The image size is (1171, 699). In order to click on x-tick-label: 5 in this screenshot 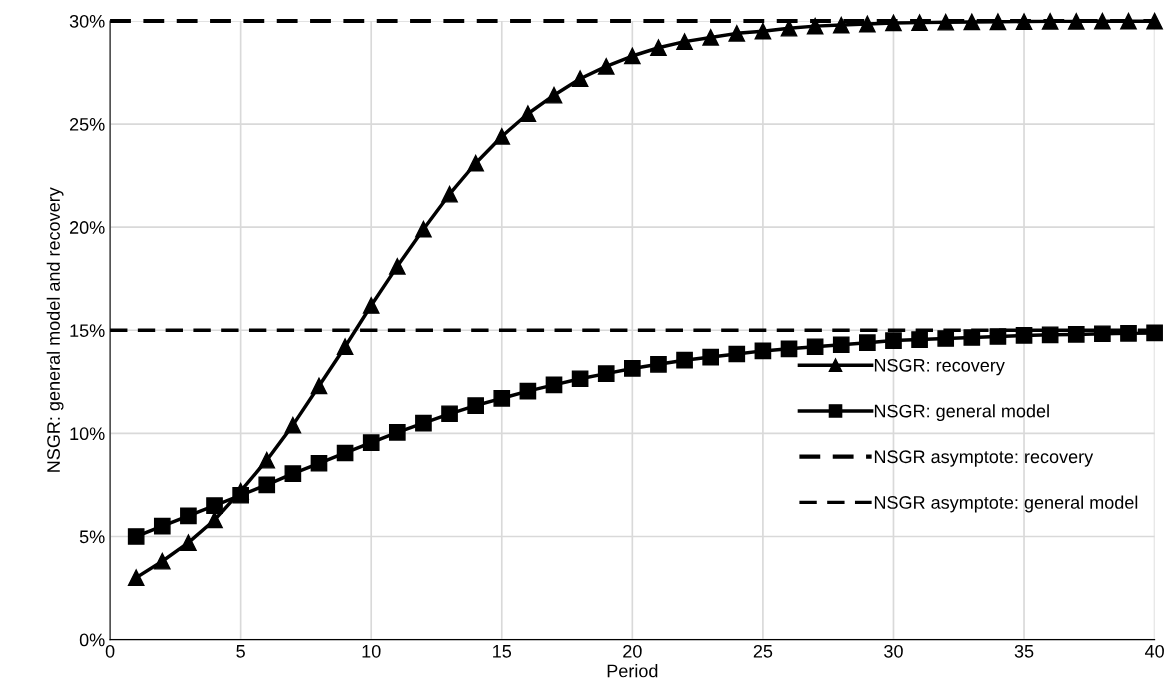, I will do `click(240, 651)`.